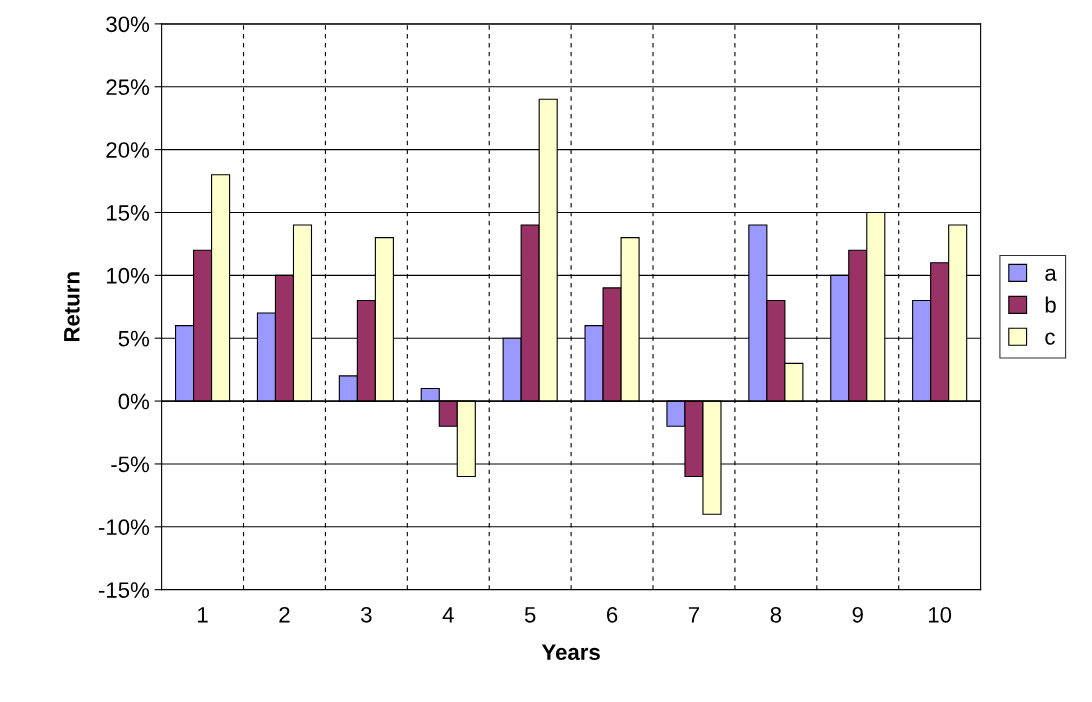  Describe the element at coordinates (128, 275) in the screenshot. I see `y-tick-label: 10%` at that location.